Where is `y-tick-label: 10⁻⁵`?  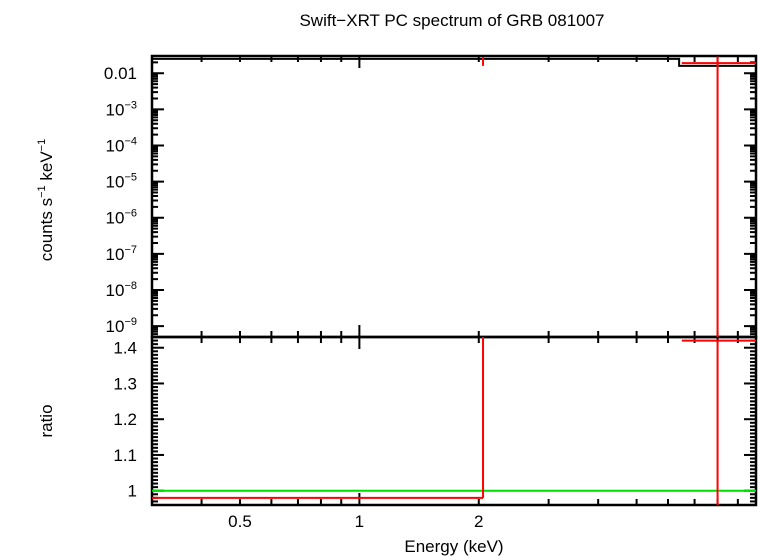 y-tick-label: 10⁻⁵ is located at coordinates (121, 182).